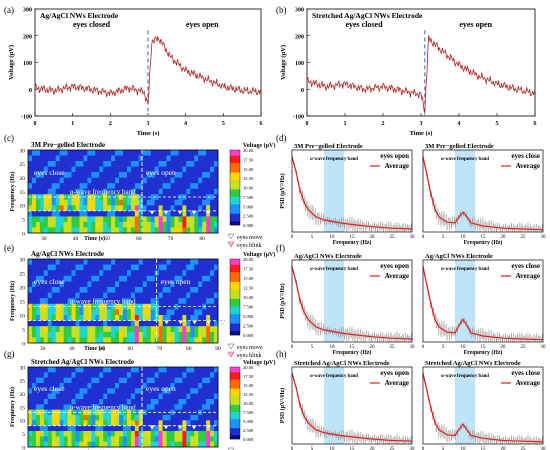  What do you see at coordinates (248, 297) in the screenshot?
I see `colorbar-tick-label: 10.00` at bounding box center [248, 297].